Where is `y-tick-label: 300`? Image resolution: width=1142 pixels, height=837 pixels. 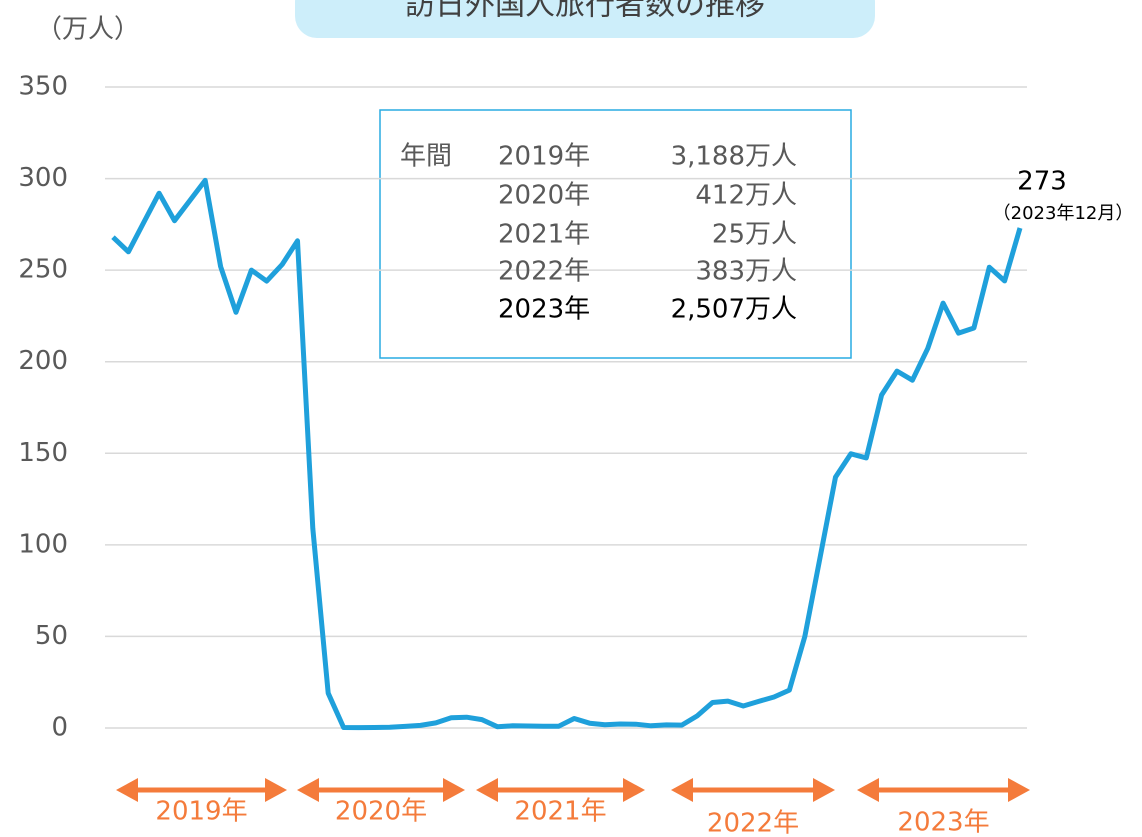 y-tick-label: 300 is located at coordinates (43, 178).